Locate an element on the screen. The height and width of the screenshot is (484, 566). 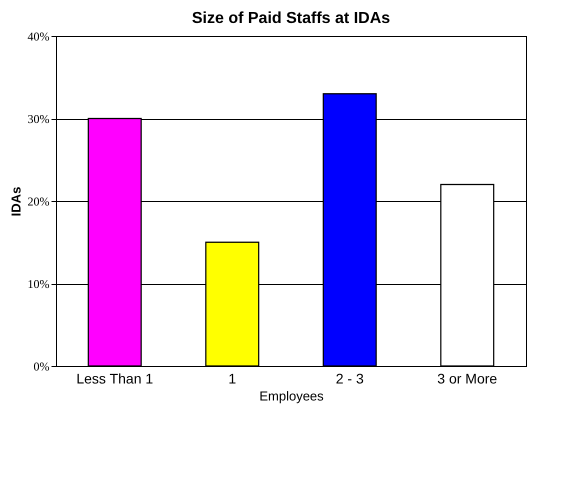
x-tick-label: 3 or More is located at coordinates (467, 378).